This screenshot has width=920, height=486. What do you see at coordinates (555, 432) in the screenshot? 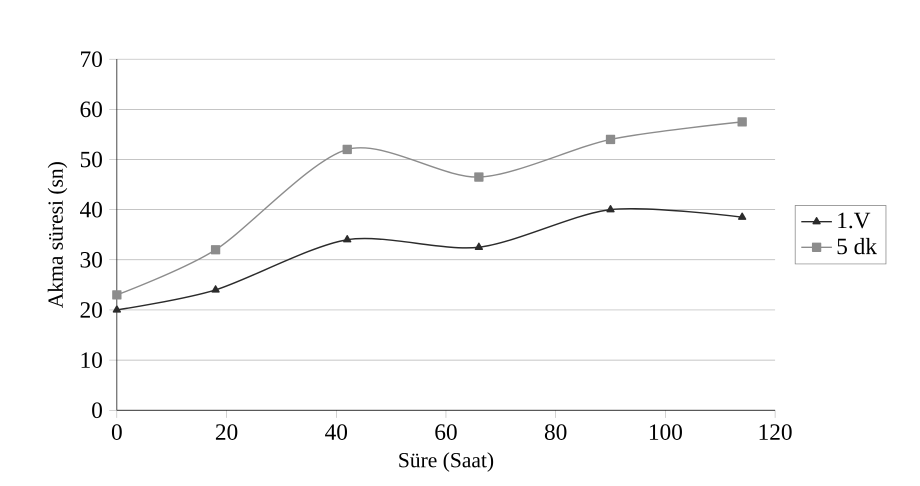
I see `x-tick-label: 80` at bounding box center [555, 432].